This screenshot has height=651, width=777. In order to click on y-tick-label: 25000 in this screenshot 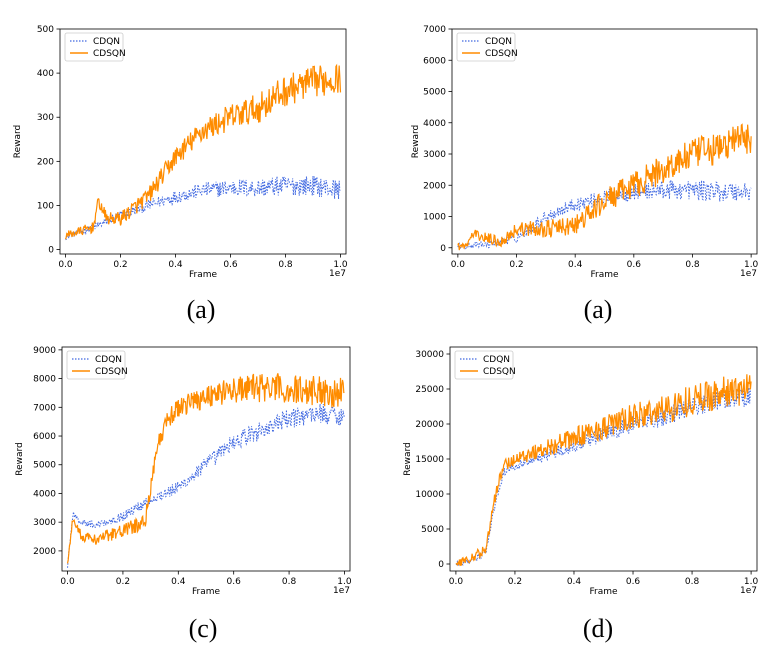, I will do `click(429, 390)`.